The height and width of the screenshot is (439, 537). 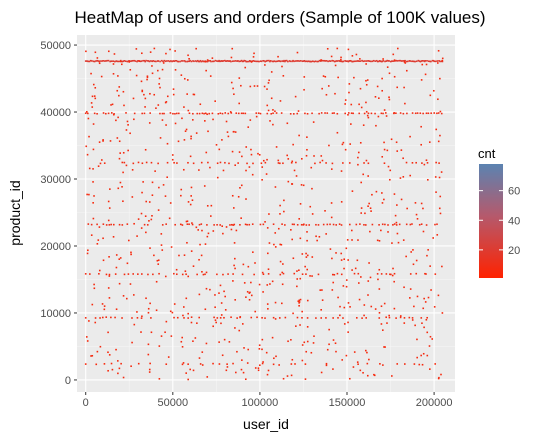 I want to click on y-tick-label: 30000, so click(x=55, y=180).